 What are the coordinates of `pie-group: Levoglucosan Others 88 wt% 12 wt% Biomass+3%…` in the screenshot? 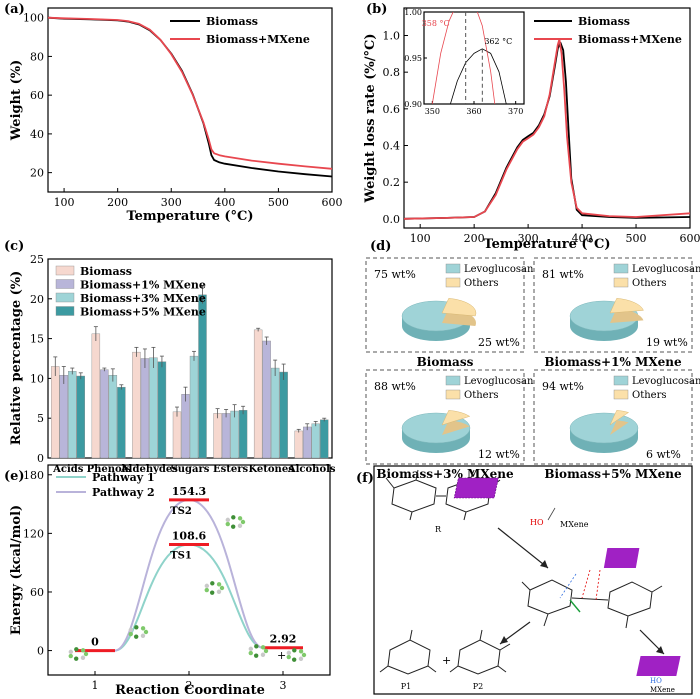 It's located at (449, 425).